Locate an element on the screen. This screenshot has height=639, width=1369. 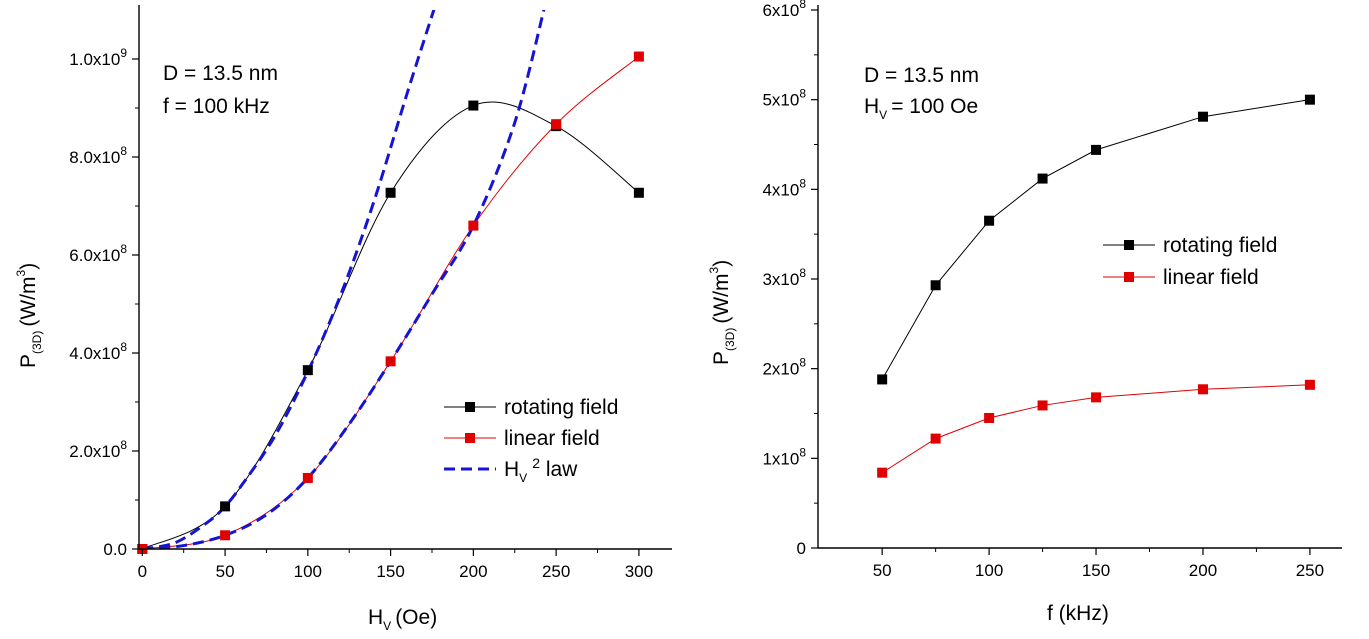
y-tick-label: 8.0x10⁸ is located at coordinates (98, 155).